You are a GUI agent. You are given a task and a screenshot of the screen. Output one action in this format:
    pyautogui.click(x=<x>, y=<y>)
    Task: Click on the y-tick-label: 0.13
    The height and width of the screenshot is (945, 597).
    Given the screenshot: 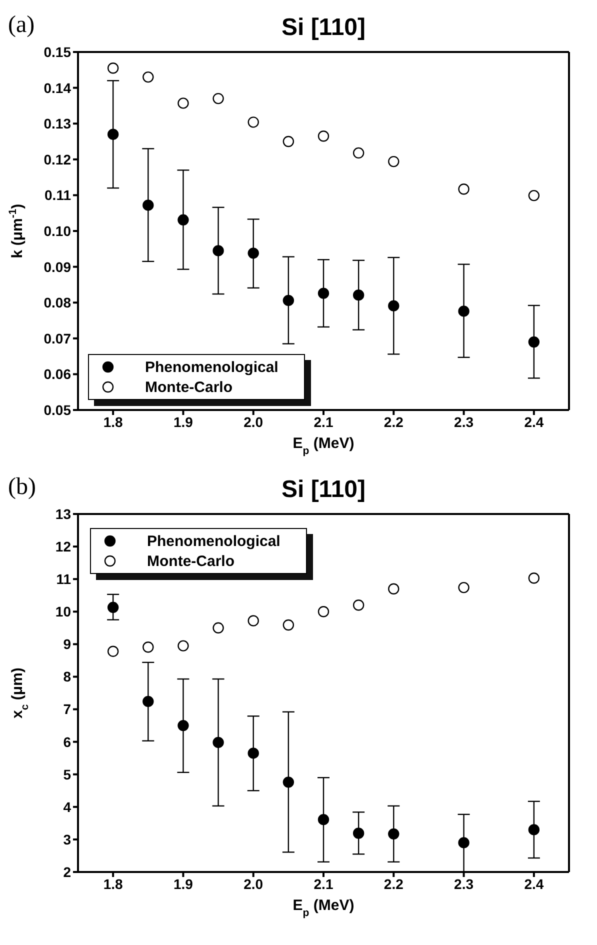 What is the action you would take?
    pyautogui.click(x=58, y=124)
    